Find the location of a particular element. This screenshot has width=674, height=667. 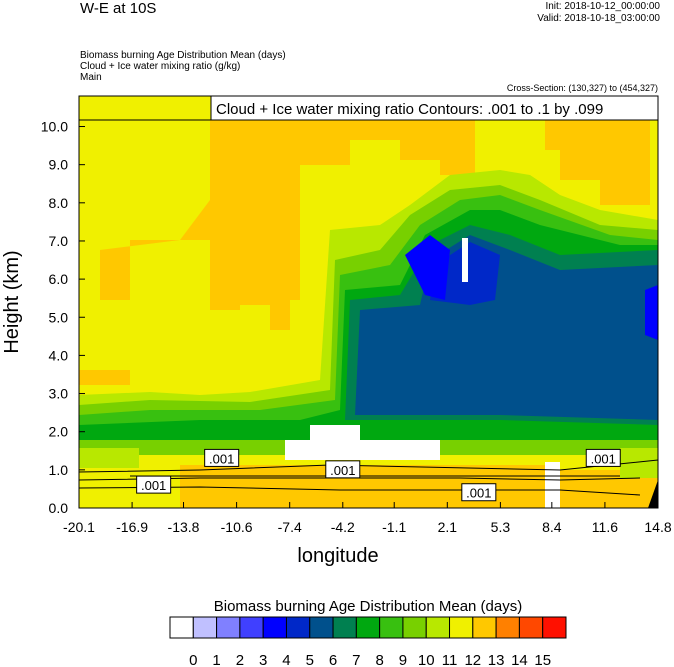

y-tick-label: 3.0 is located at coordinates (59, 394).